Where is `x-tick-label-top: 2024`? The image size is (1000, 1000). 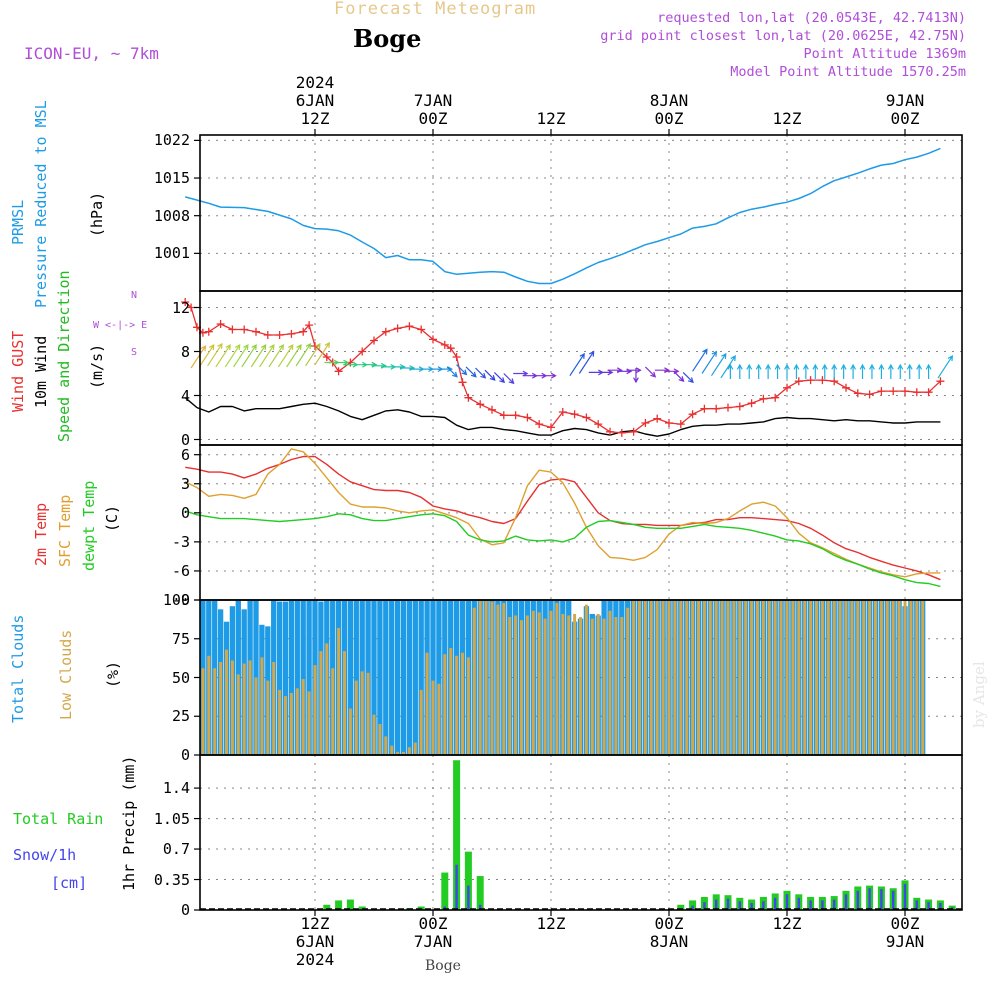
x-tick-label-top: 2024 is located at coordinates (315, 82).